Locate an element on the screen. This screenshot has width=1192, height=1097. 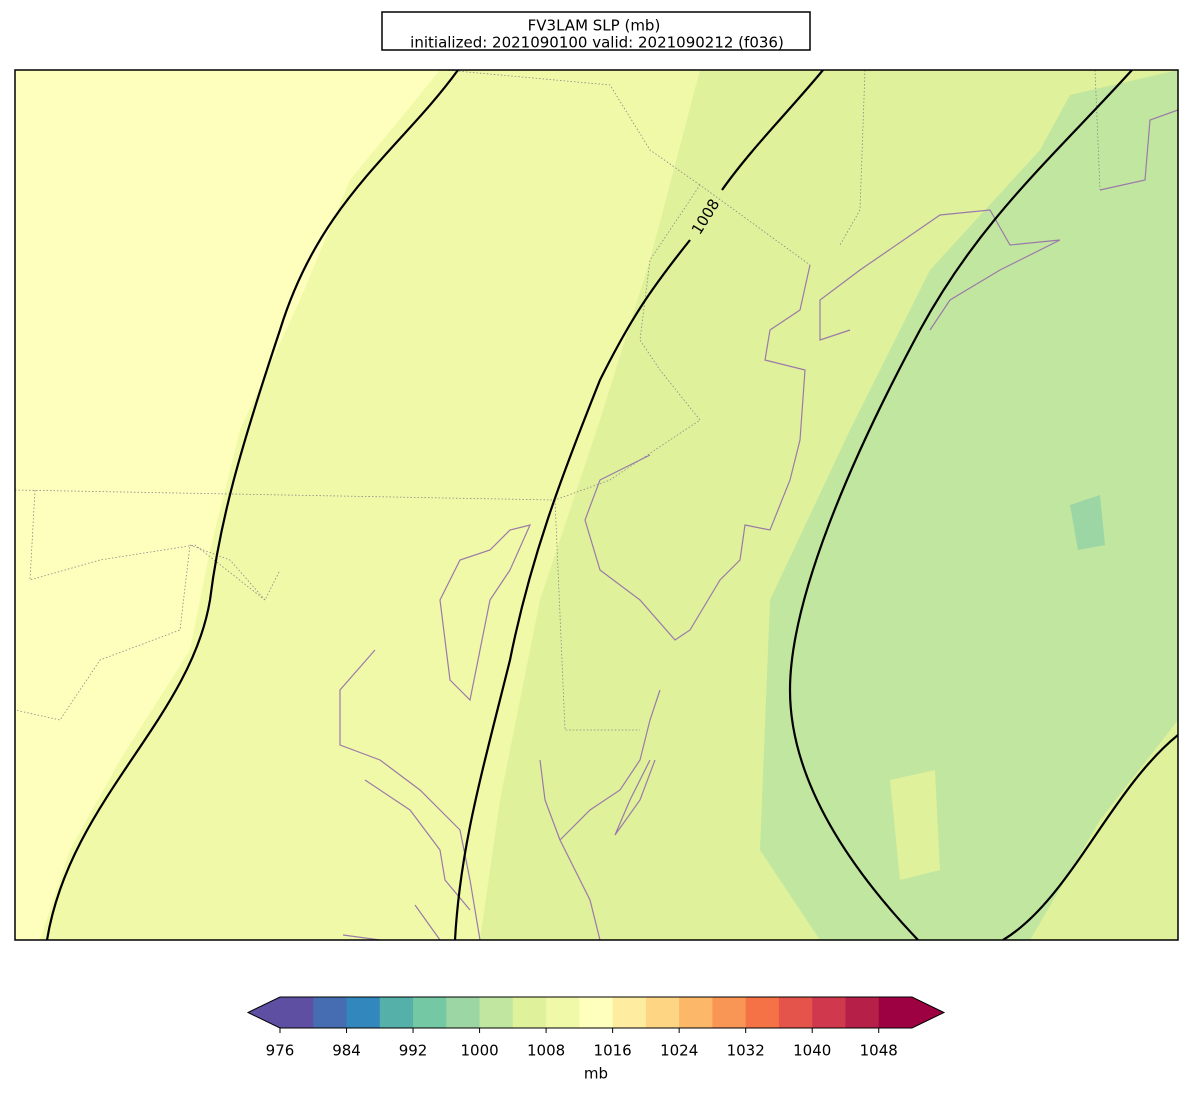
colorbar-tick-label: 1040 is located at coordinates (812, 1051).